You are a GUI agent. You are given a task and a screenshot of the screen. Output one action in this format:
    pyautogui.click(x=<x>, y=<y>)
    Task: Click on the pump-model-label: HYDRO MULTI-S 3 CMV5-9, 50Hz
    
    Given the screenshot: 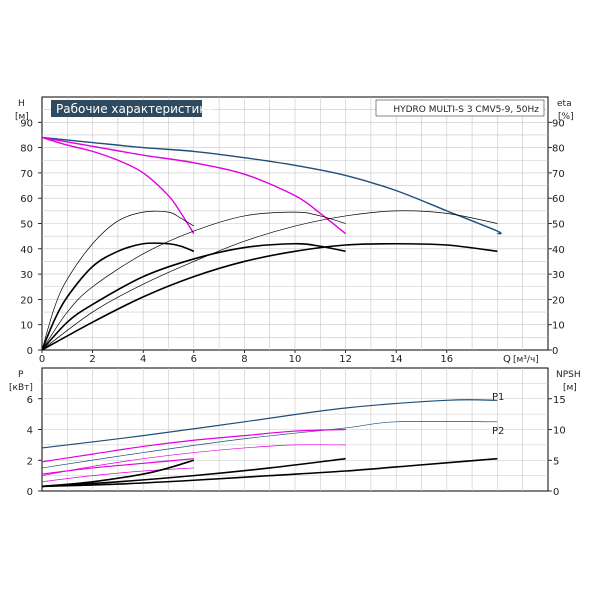 What is the action you would take?
    pyautogui.click(x=466, y=110)
    